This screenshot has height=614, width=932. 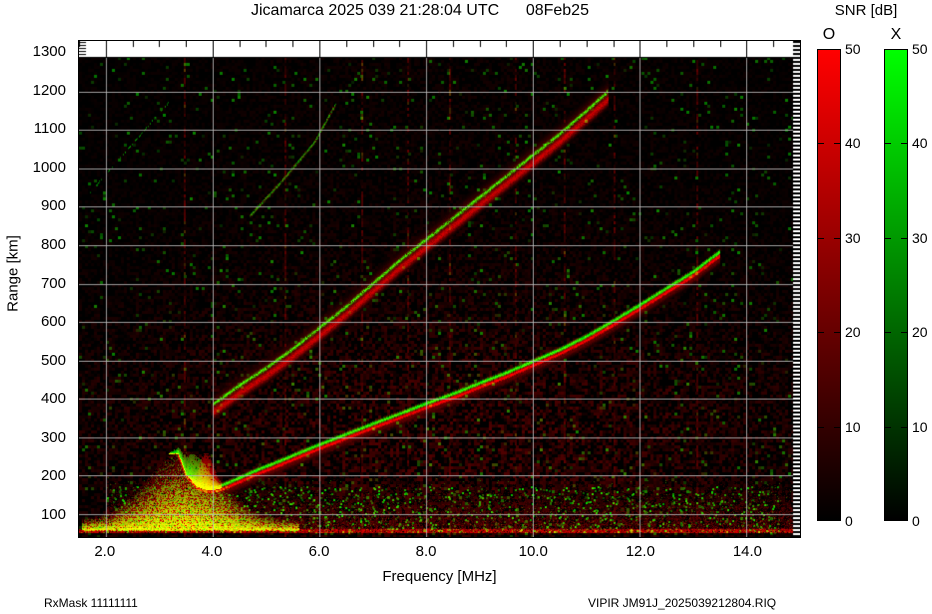 I want to click on colorbar-x-ticks, so click(x=896, y=285).